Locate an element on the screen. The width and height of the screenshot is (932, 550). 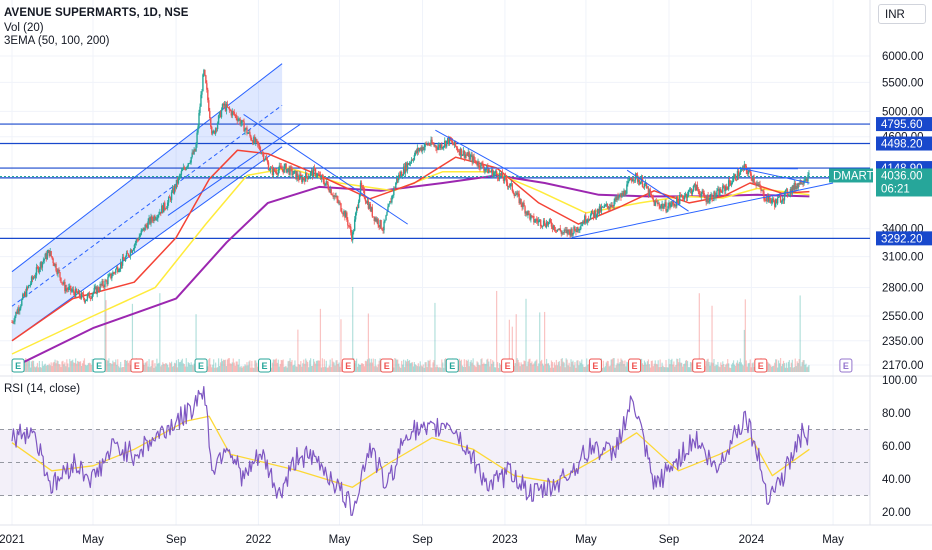
trendline is located at coordinates (478, 153).